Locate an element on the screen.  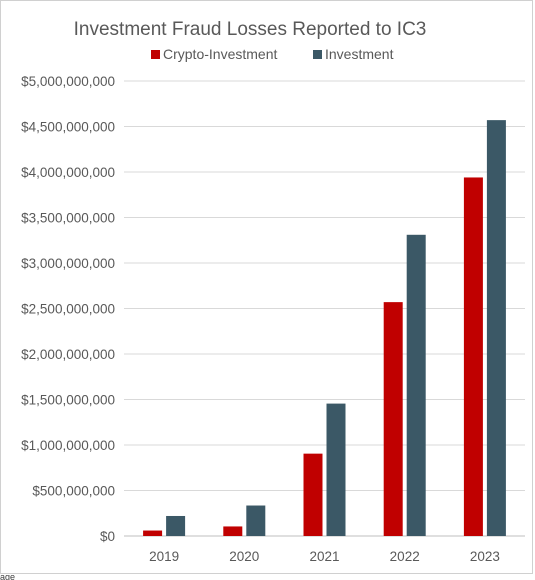
bar-investment-2019 is located at coordinates (176, 525).